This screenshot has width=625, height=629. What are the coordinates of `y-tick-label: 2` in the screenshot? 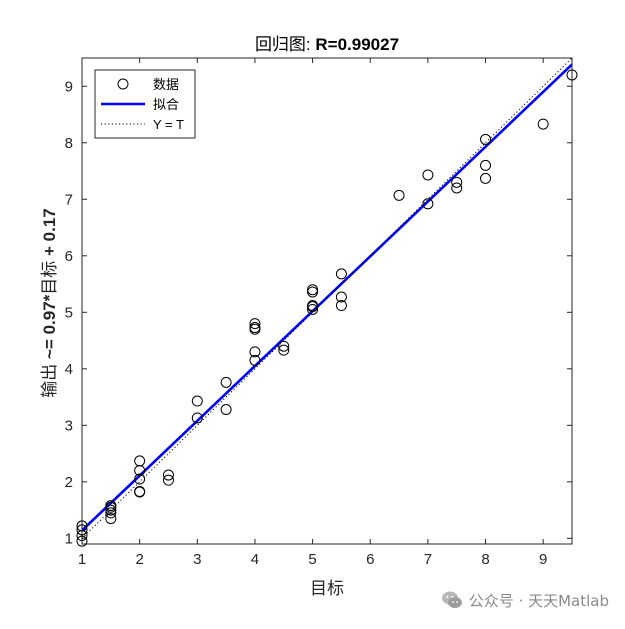 It's located at (69, 482).